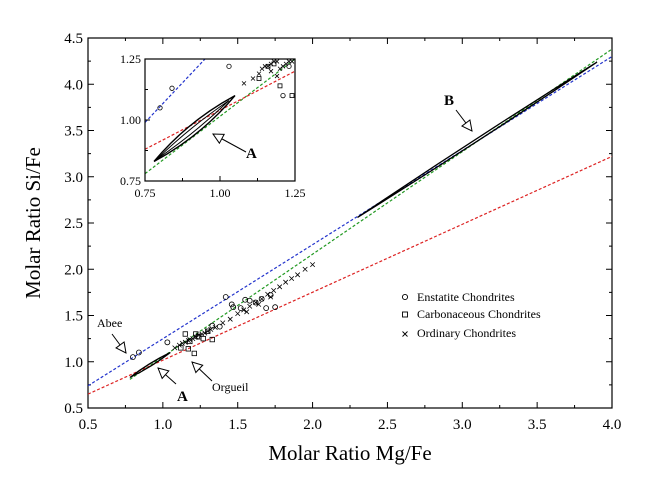  I want to click on x-axis-title: Molar Ratio Mg/Fe, so click(349, 453).